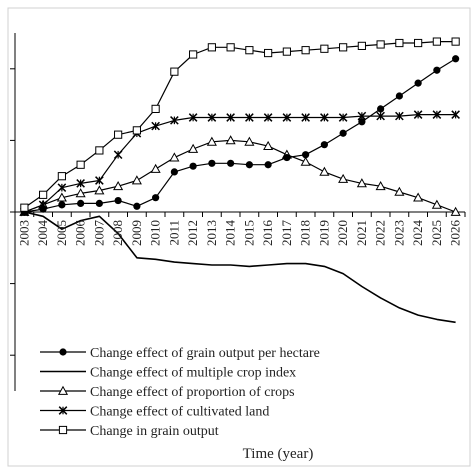  Describe the element at coordinates (417, 233) in the screenshot. I see `x-tick-label: 2024` at that location.